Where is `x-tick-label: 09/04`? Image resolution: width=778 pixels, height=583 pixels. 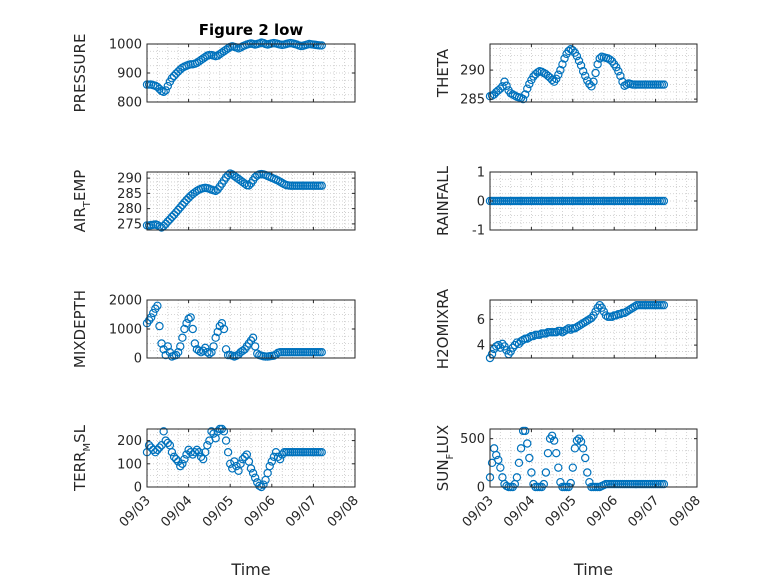 x-tick-label: 09/04 is located at coordinates (176, 511).